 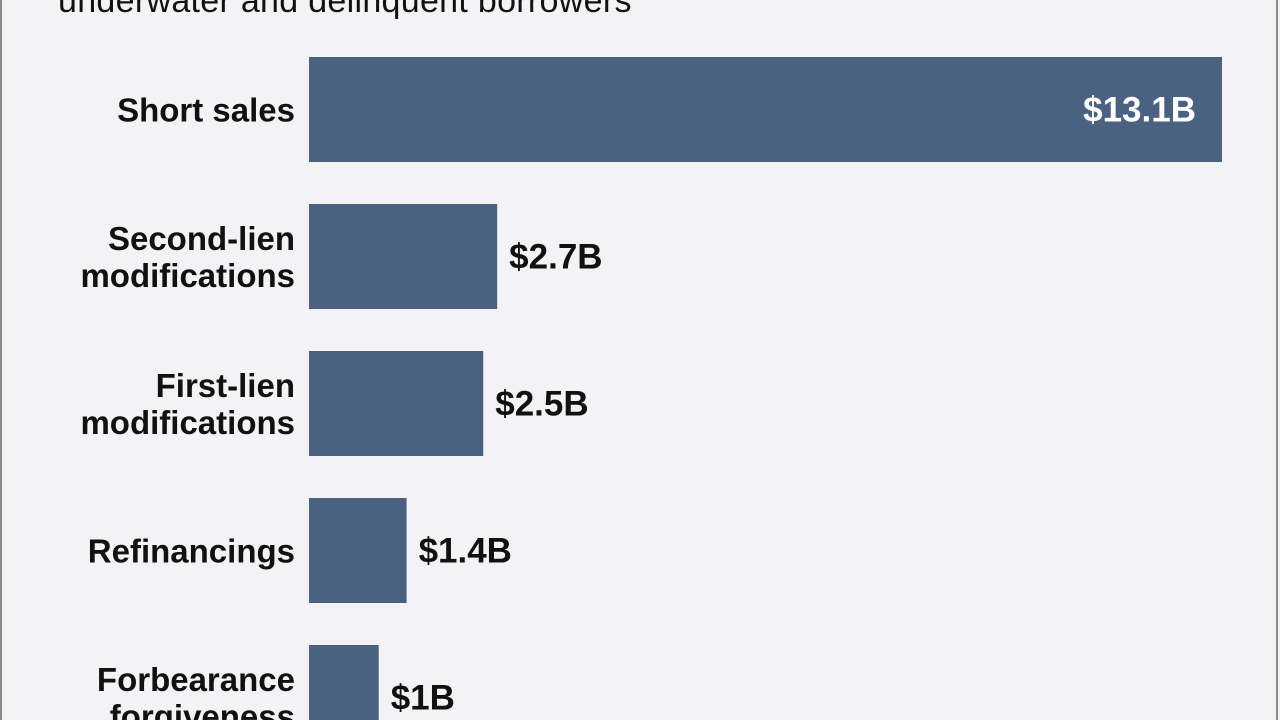 I want to click on category-label-3: Refinancings, so click(x=191, y=551).